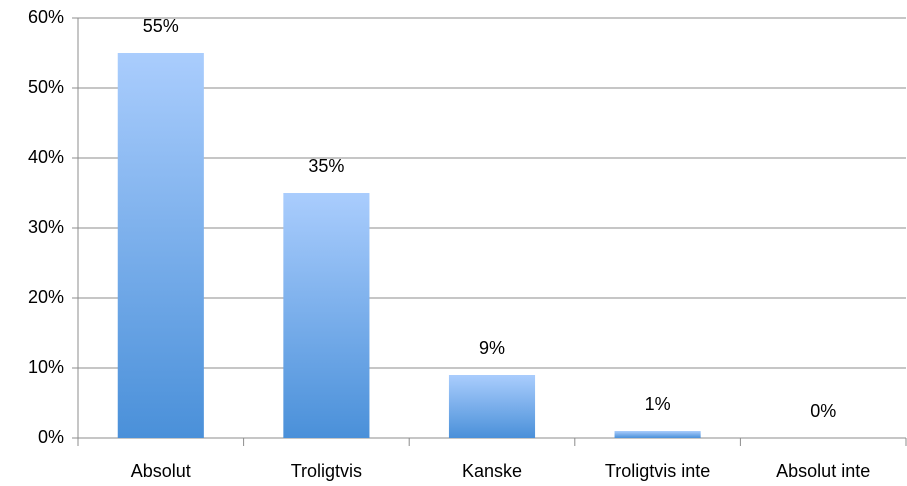 This screenshot has width=907, height=486. Describe the element at coordinates (658, 404) in the screenshot. I see `value-label: 1%` at that location.